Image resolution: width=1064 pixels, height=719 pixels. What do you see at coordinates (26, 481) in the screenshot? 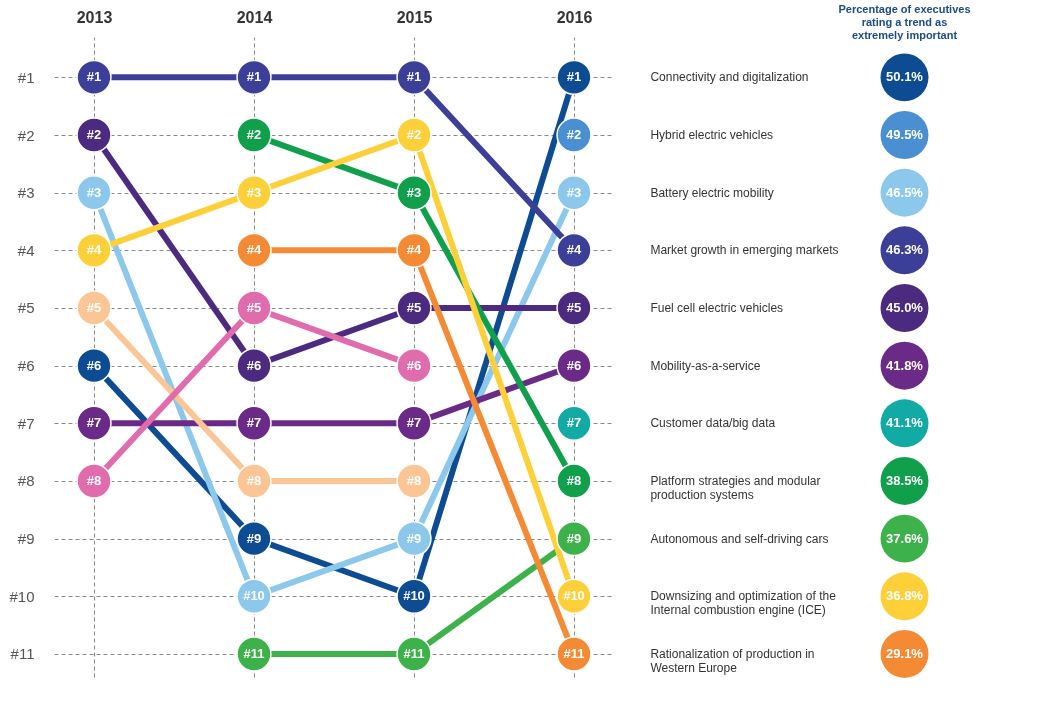
I see `y-tick-label: #8` at bounding box center [26, 481].